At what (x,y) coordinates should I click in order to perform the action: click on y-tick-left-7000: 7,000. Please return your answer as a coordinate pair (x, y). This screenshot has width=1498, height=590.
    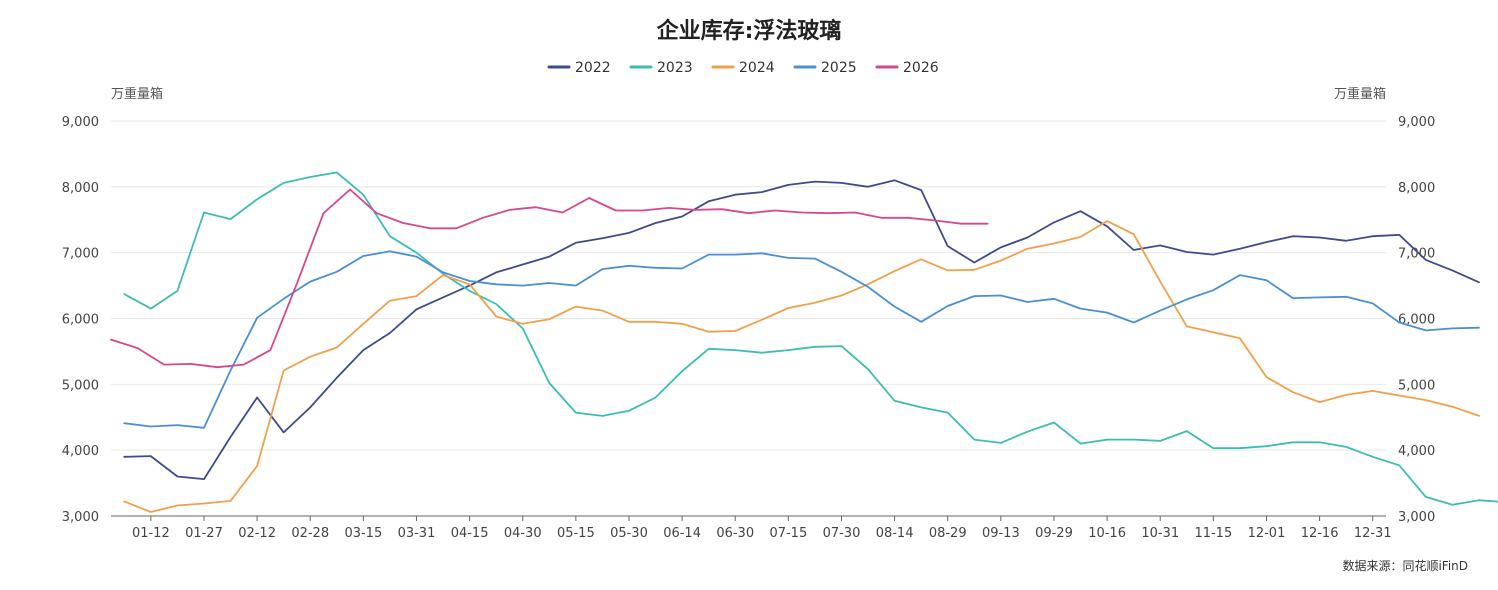
    Looking at the image, I should click on (80, 254).